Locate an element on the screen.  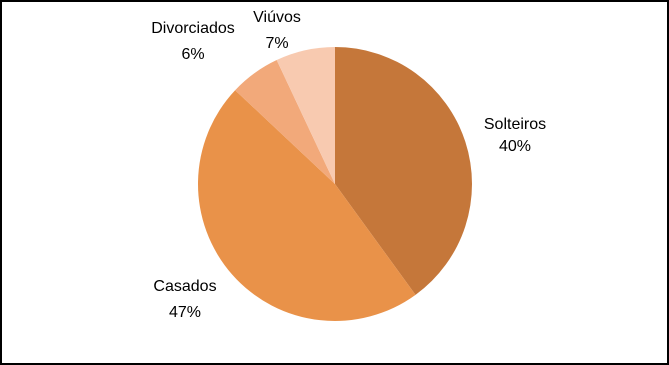
value-label: 6% is located at coordinates (192, 54).